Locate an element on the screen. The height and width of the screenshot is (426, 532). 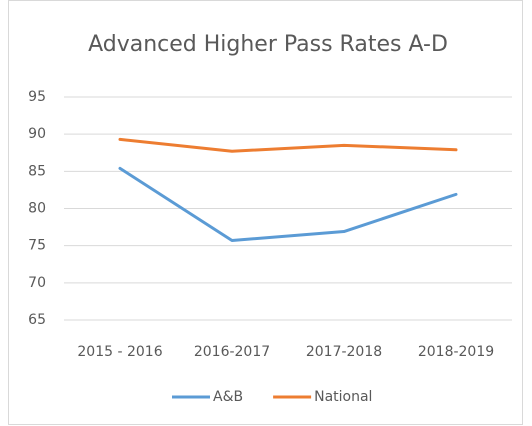
x-tick-label: 2018-2019 is located at coordinates (456, 352).